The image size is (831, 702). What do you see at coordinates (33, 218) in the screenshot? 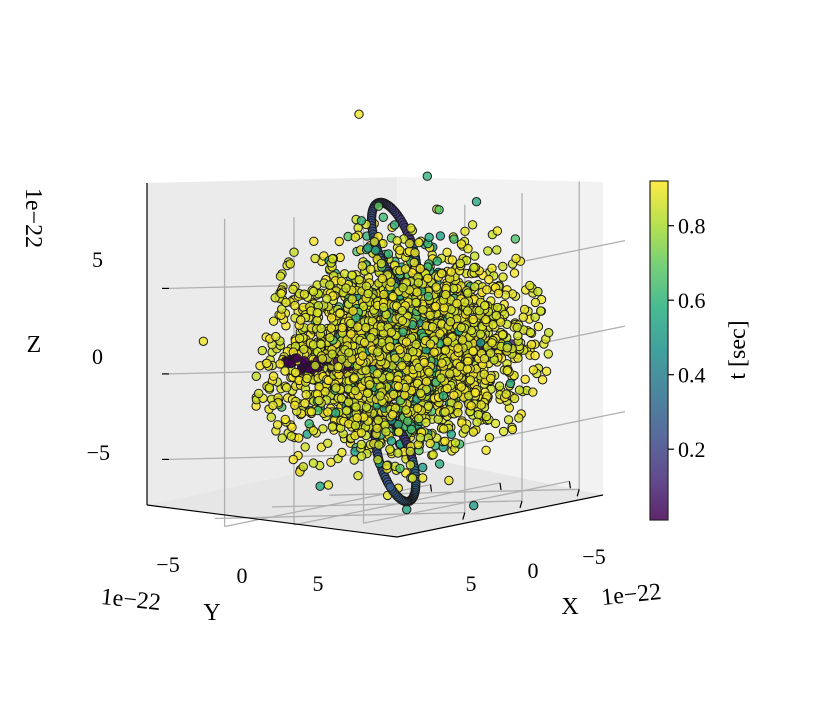
I see `z-offset-text: 1e−22` at bounding box center [33, 218].